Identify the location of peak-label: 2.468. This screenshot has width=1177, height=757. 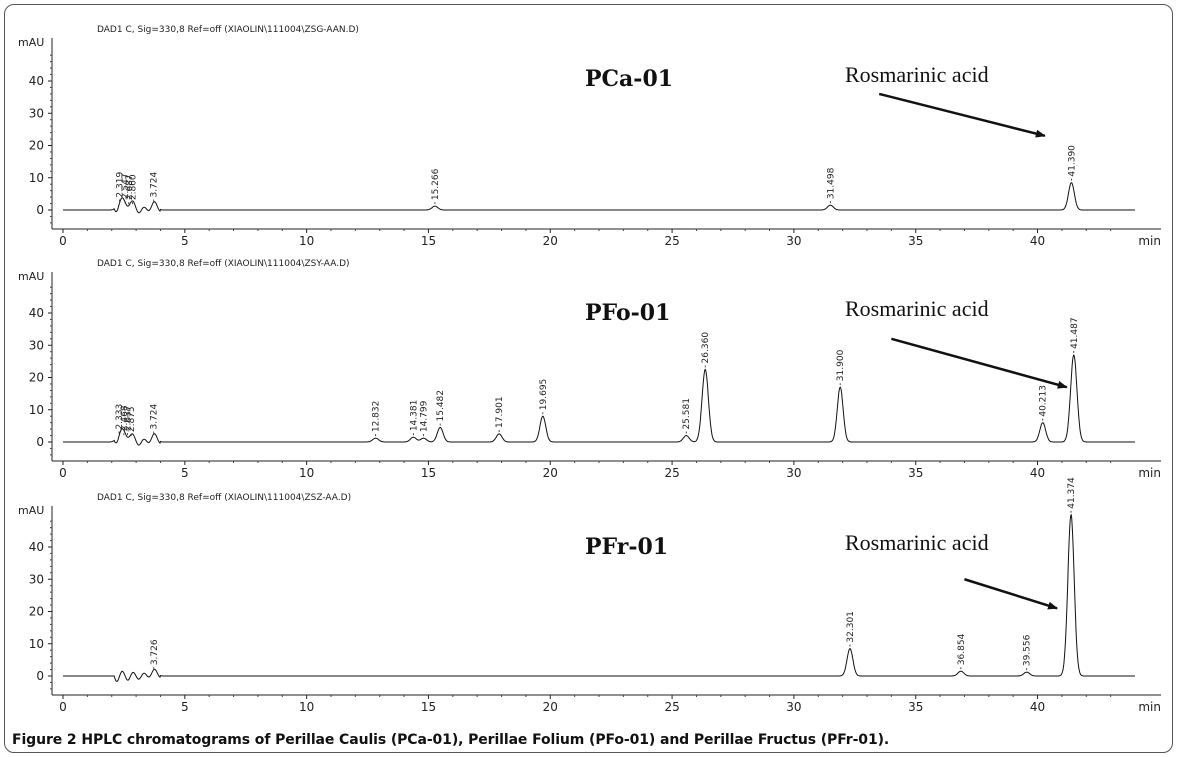
(125, 418).